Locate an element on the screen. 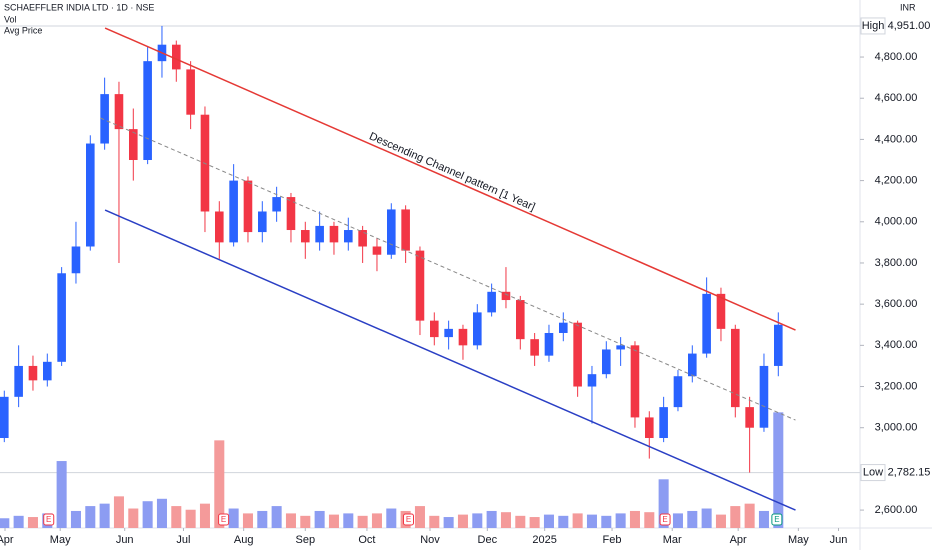  y-tick-label: 3,000.00 is located at coordinates (896, 428).